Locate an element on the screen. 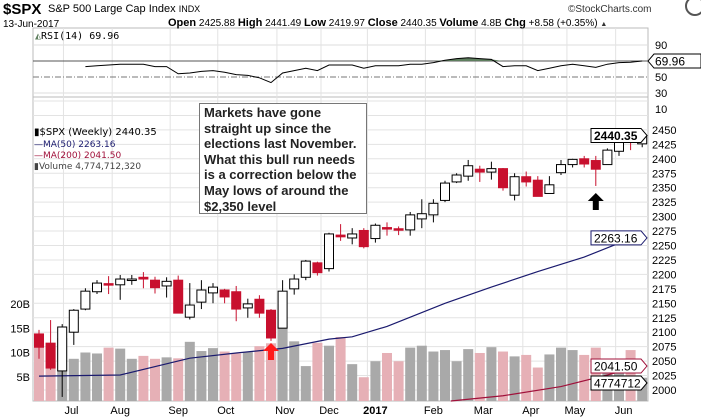 This screenshot has height=419, width=701. legend-ma200: —MA(200) 2041.50 is located at coordinates (78, 156).